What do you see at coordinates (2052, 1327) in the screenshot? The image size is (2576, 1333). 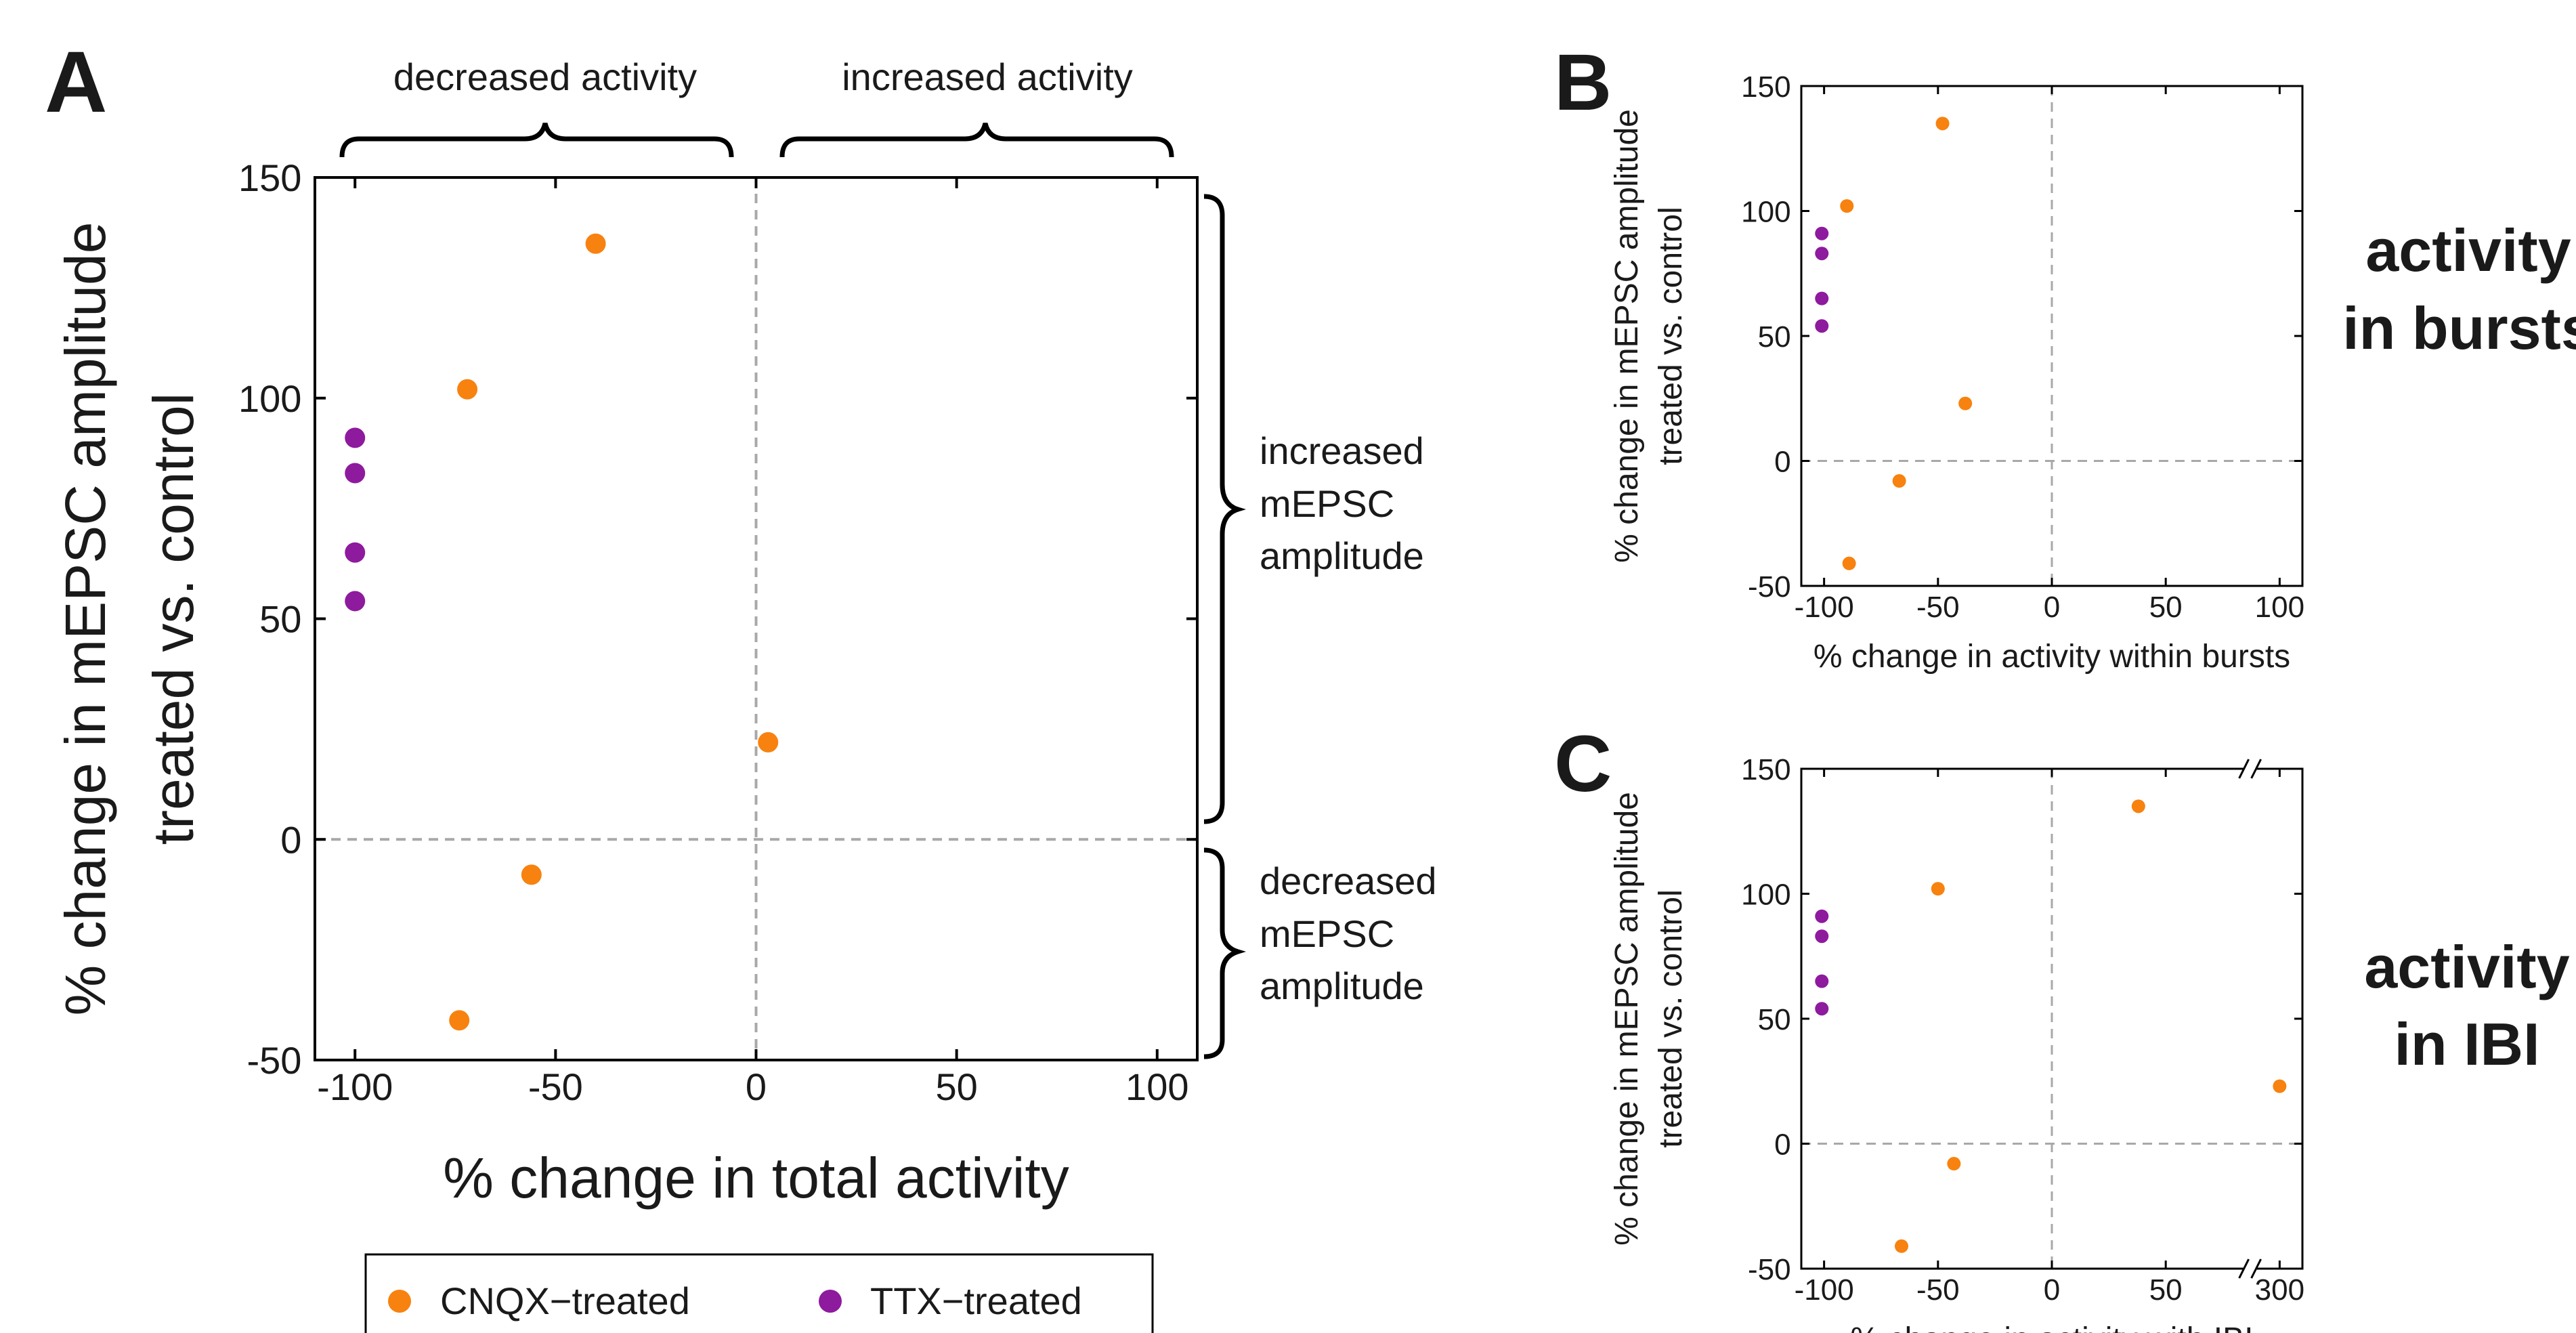 I see `panel-c-x-axis-title: % change in activity with IBI` at bounding box center [2052, 1327].